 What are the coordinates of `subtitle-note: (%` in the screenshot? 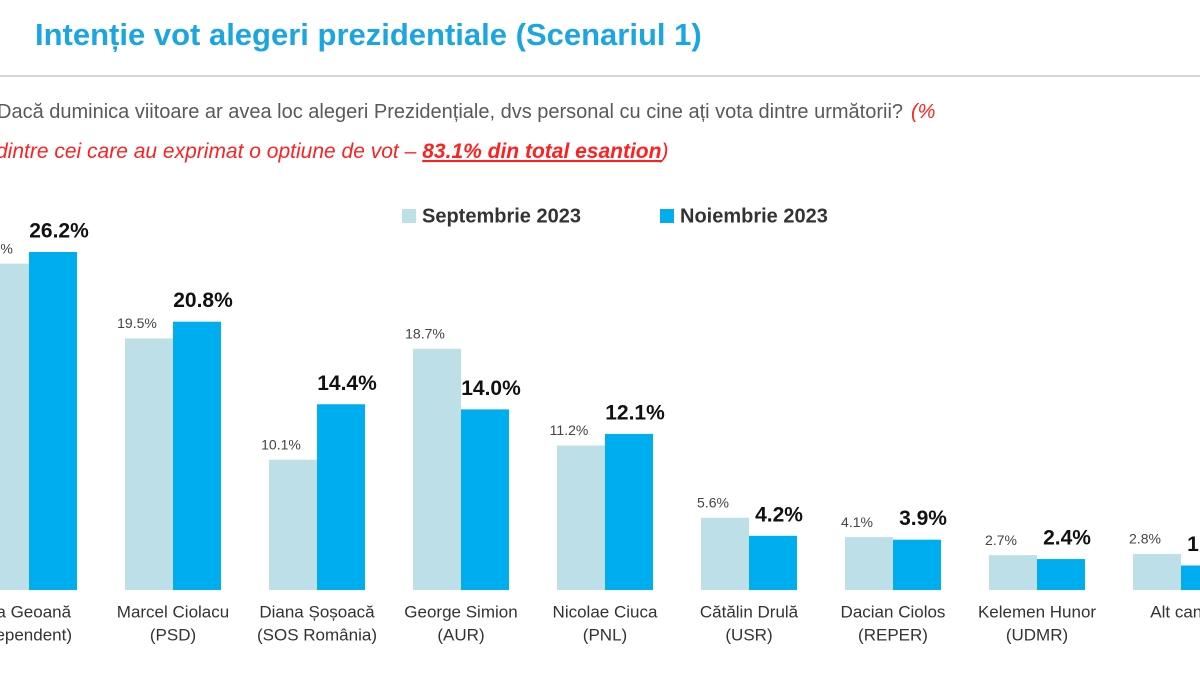 It's located at (923, 112).